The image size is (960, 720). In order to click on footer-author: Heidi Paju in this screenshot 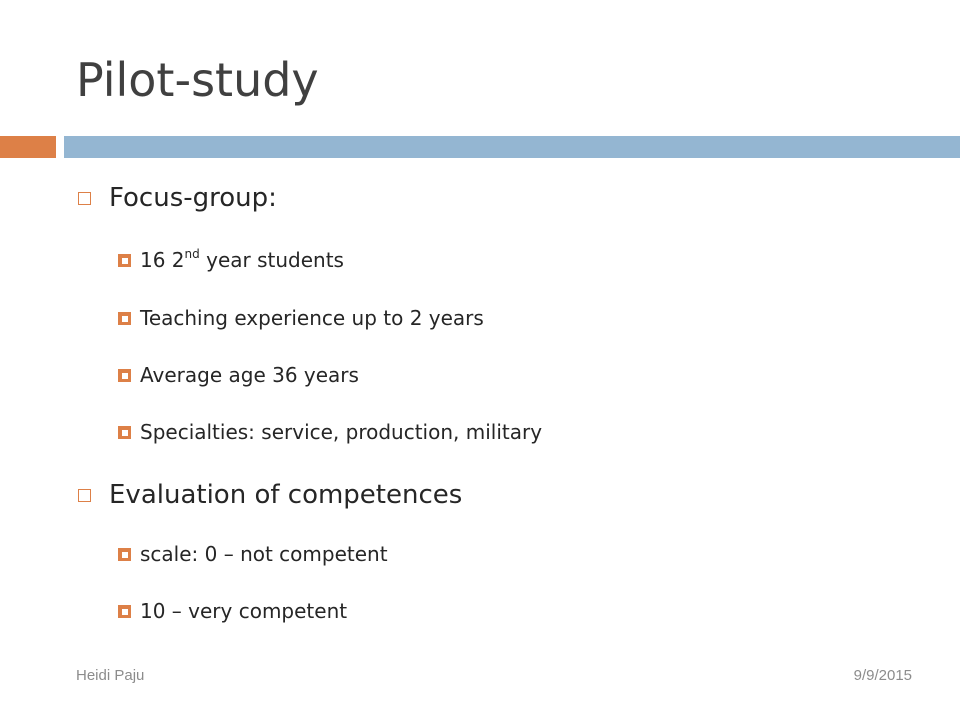, I will do `click(110, 675)`.